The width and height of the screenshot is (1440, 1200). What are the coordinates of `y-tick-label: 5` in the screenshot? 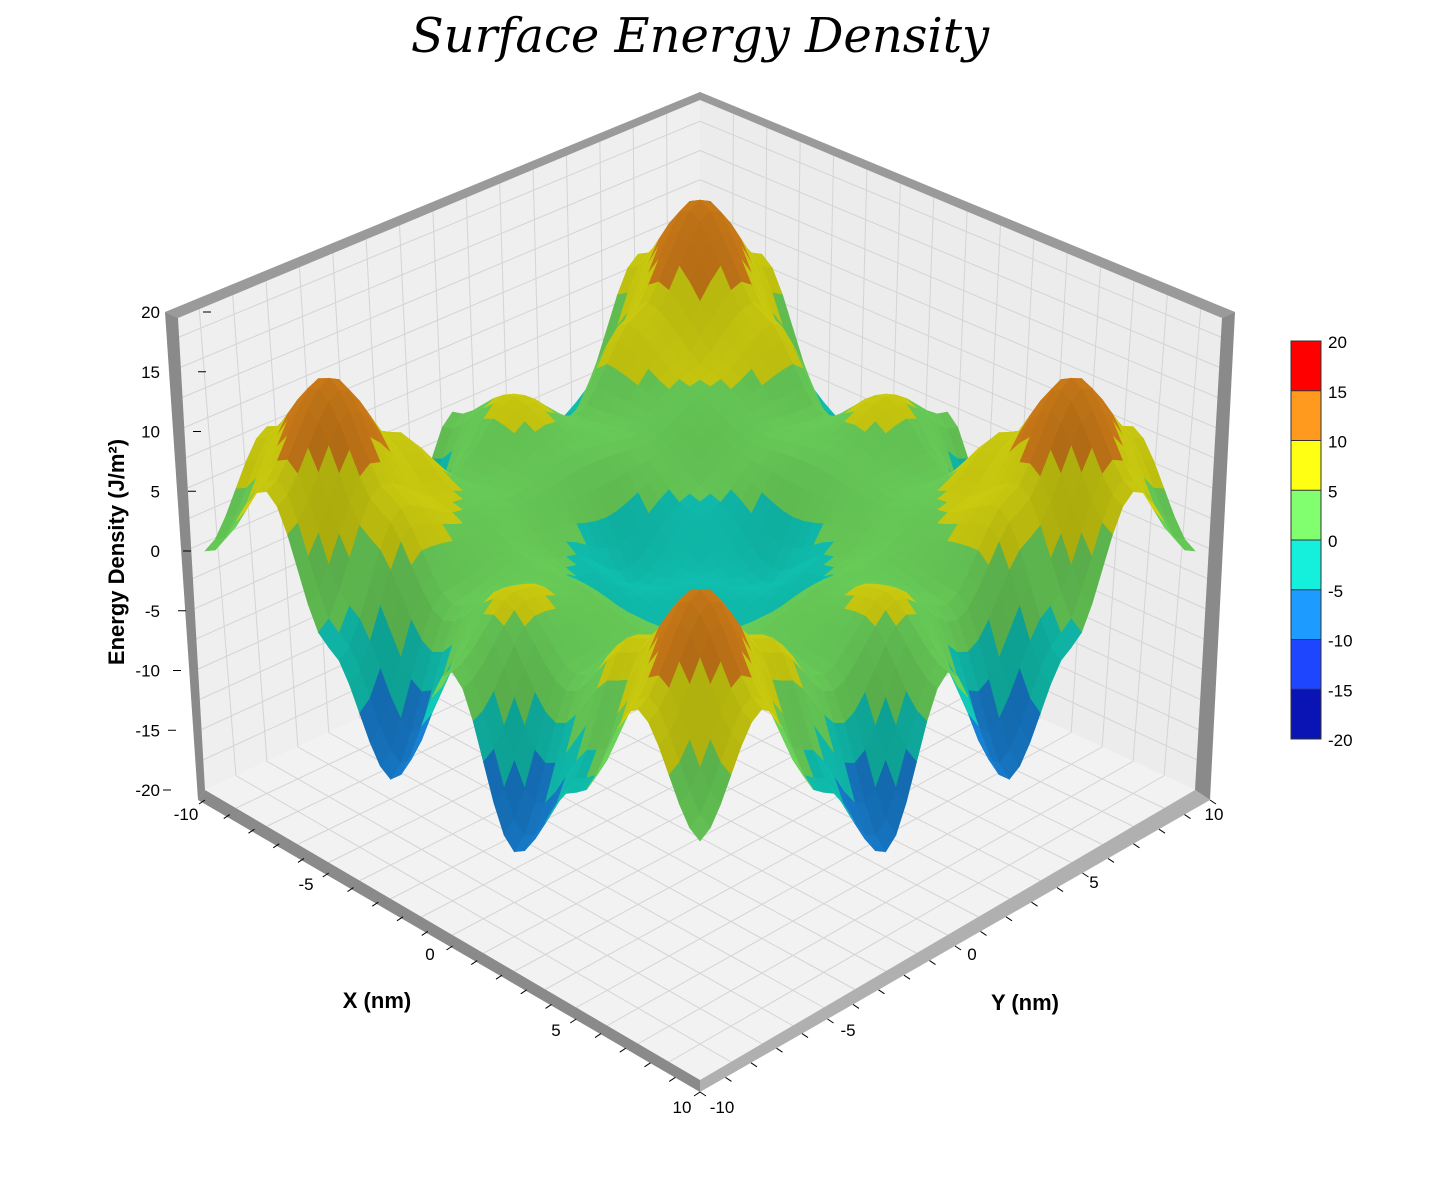 It's located at (1093, 882).